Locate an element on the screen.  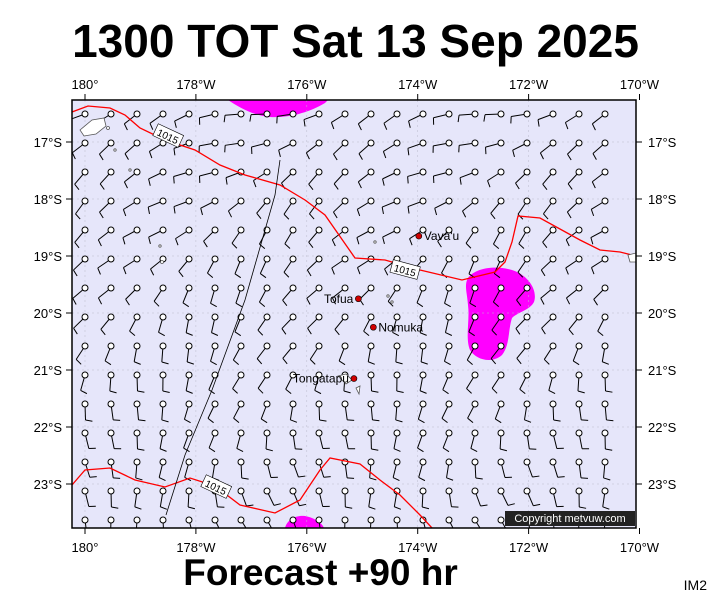
fiji-island is located at coordinates (93, 127).